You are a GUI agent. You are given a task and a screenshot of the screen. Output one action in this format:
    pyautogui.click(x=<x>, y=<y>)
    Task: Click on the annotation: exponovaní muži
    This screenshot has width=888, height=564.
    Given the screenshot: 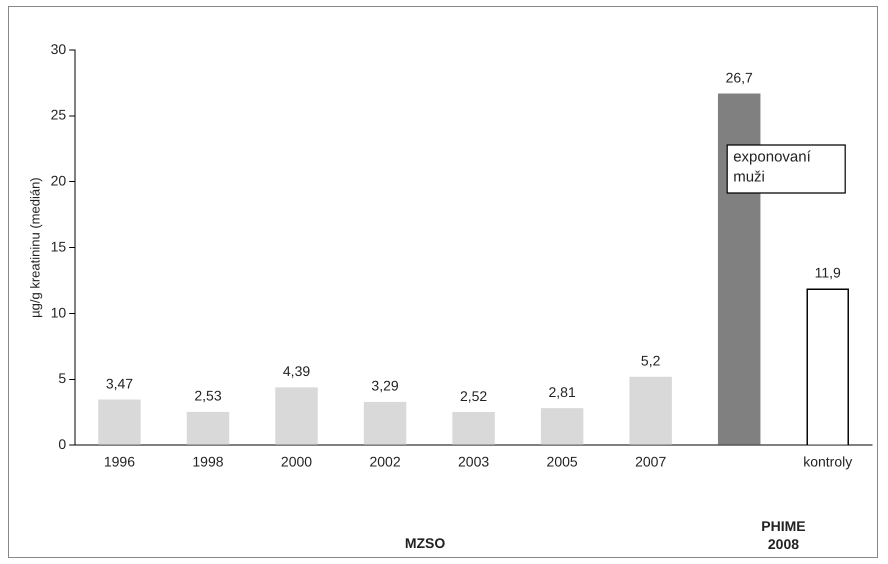 What is the action you would take?
    pyautogui.click(x=772, y=167)
    